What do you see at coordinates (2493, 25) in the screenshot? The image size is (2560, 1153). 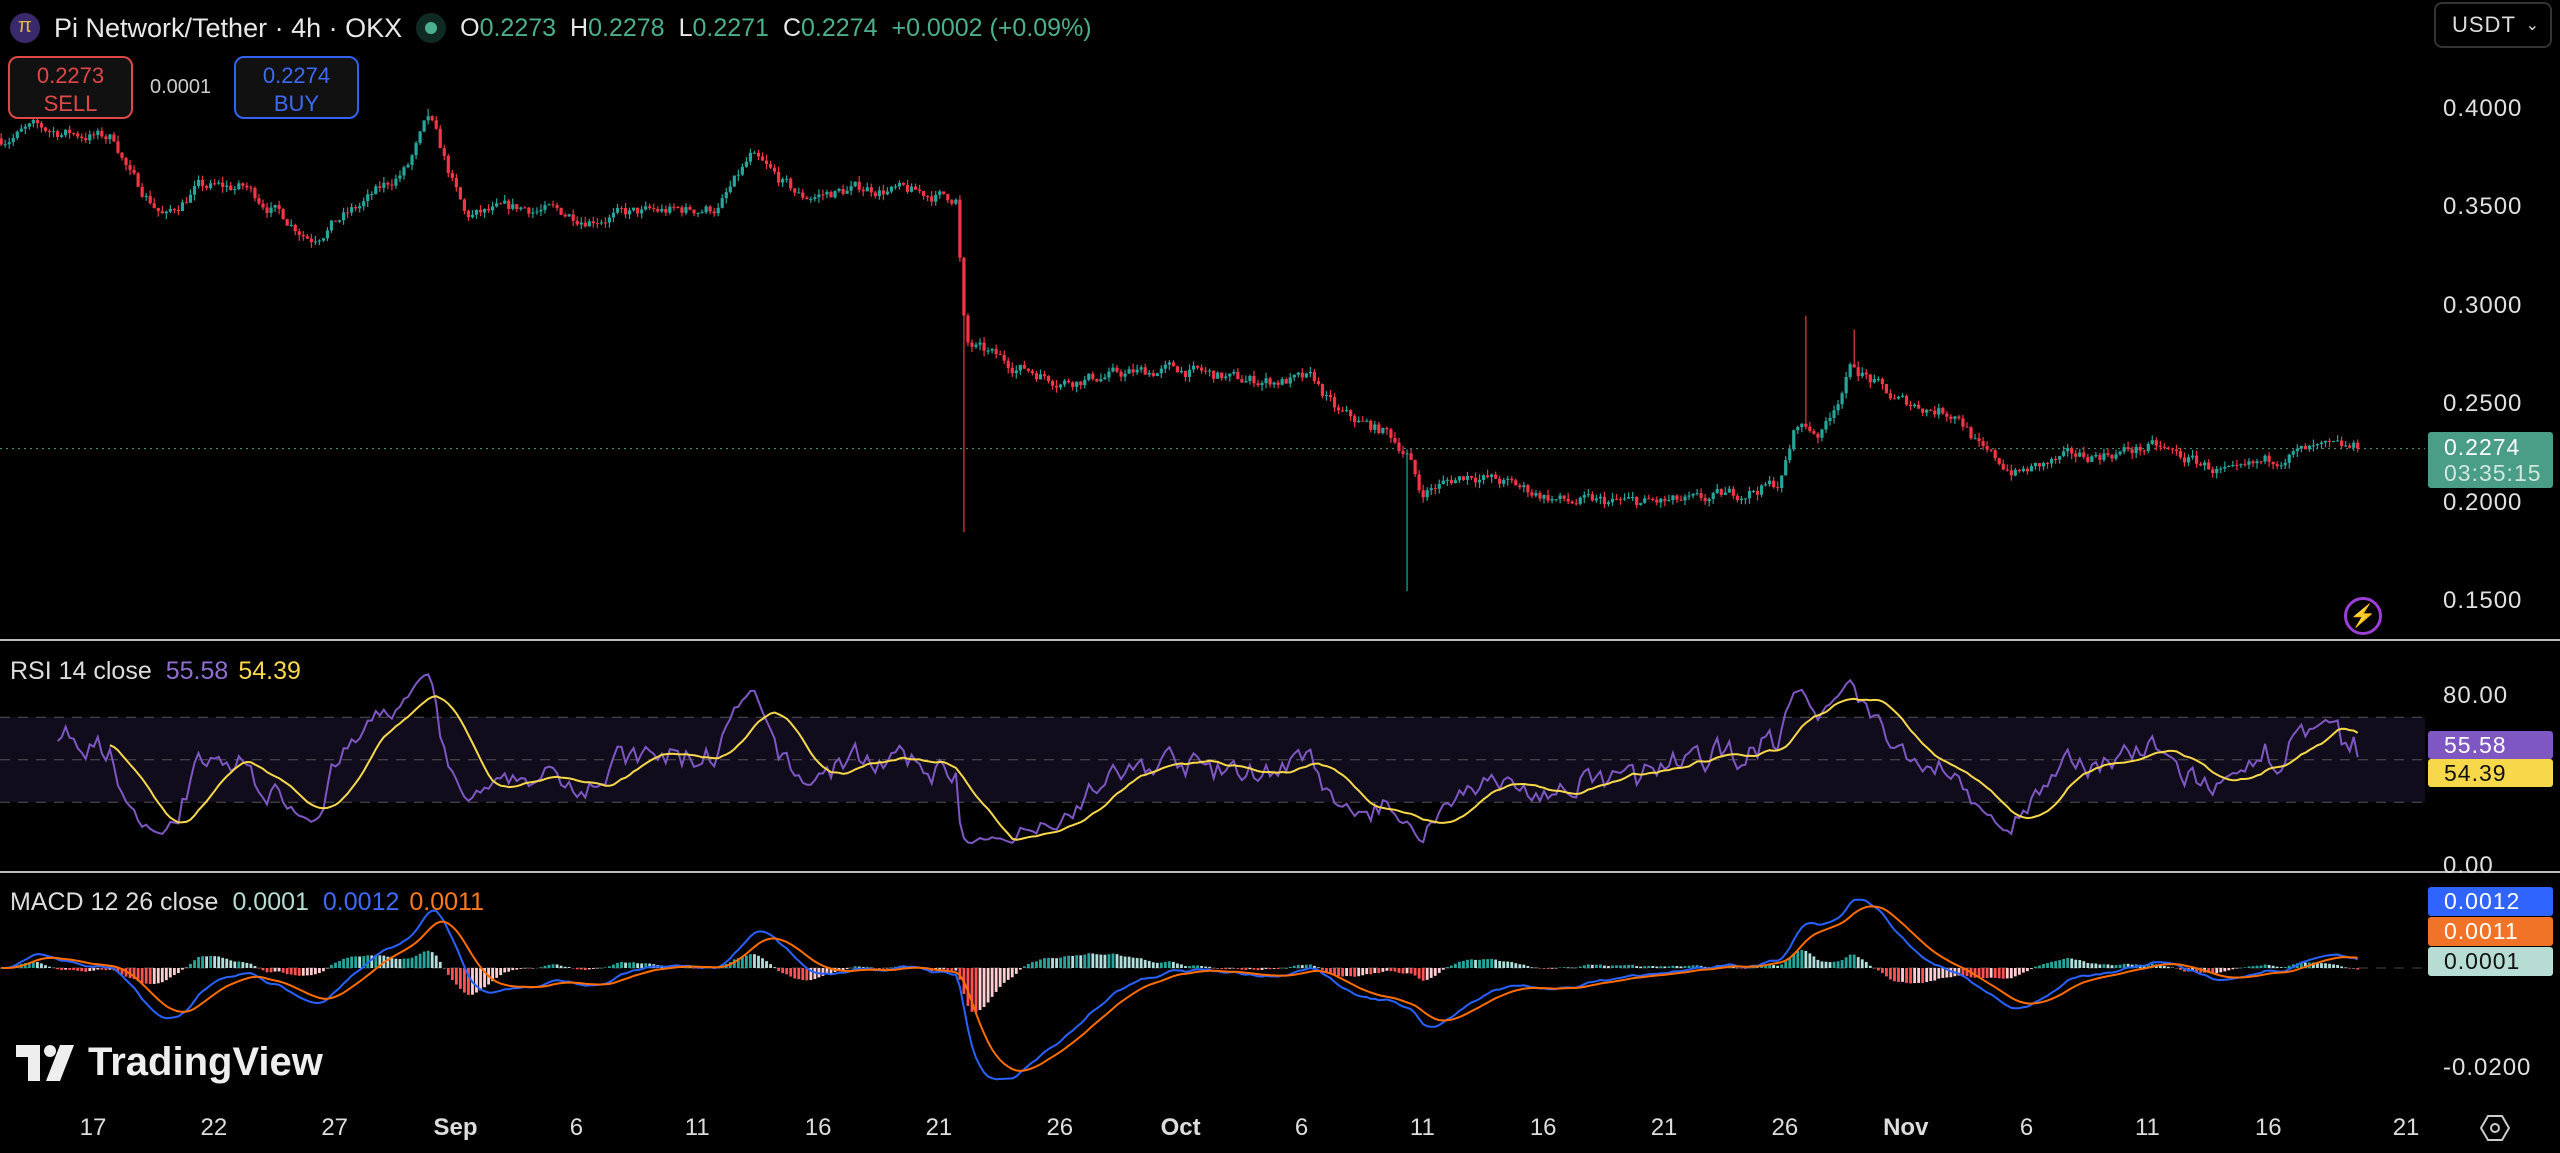 I see `currency-dropdown: USDT ⌄` at bounding box center [2493, 25].